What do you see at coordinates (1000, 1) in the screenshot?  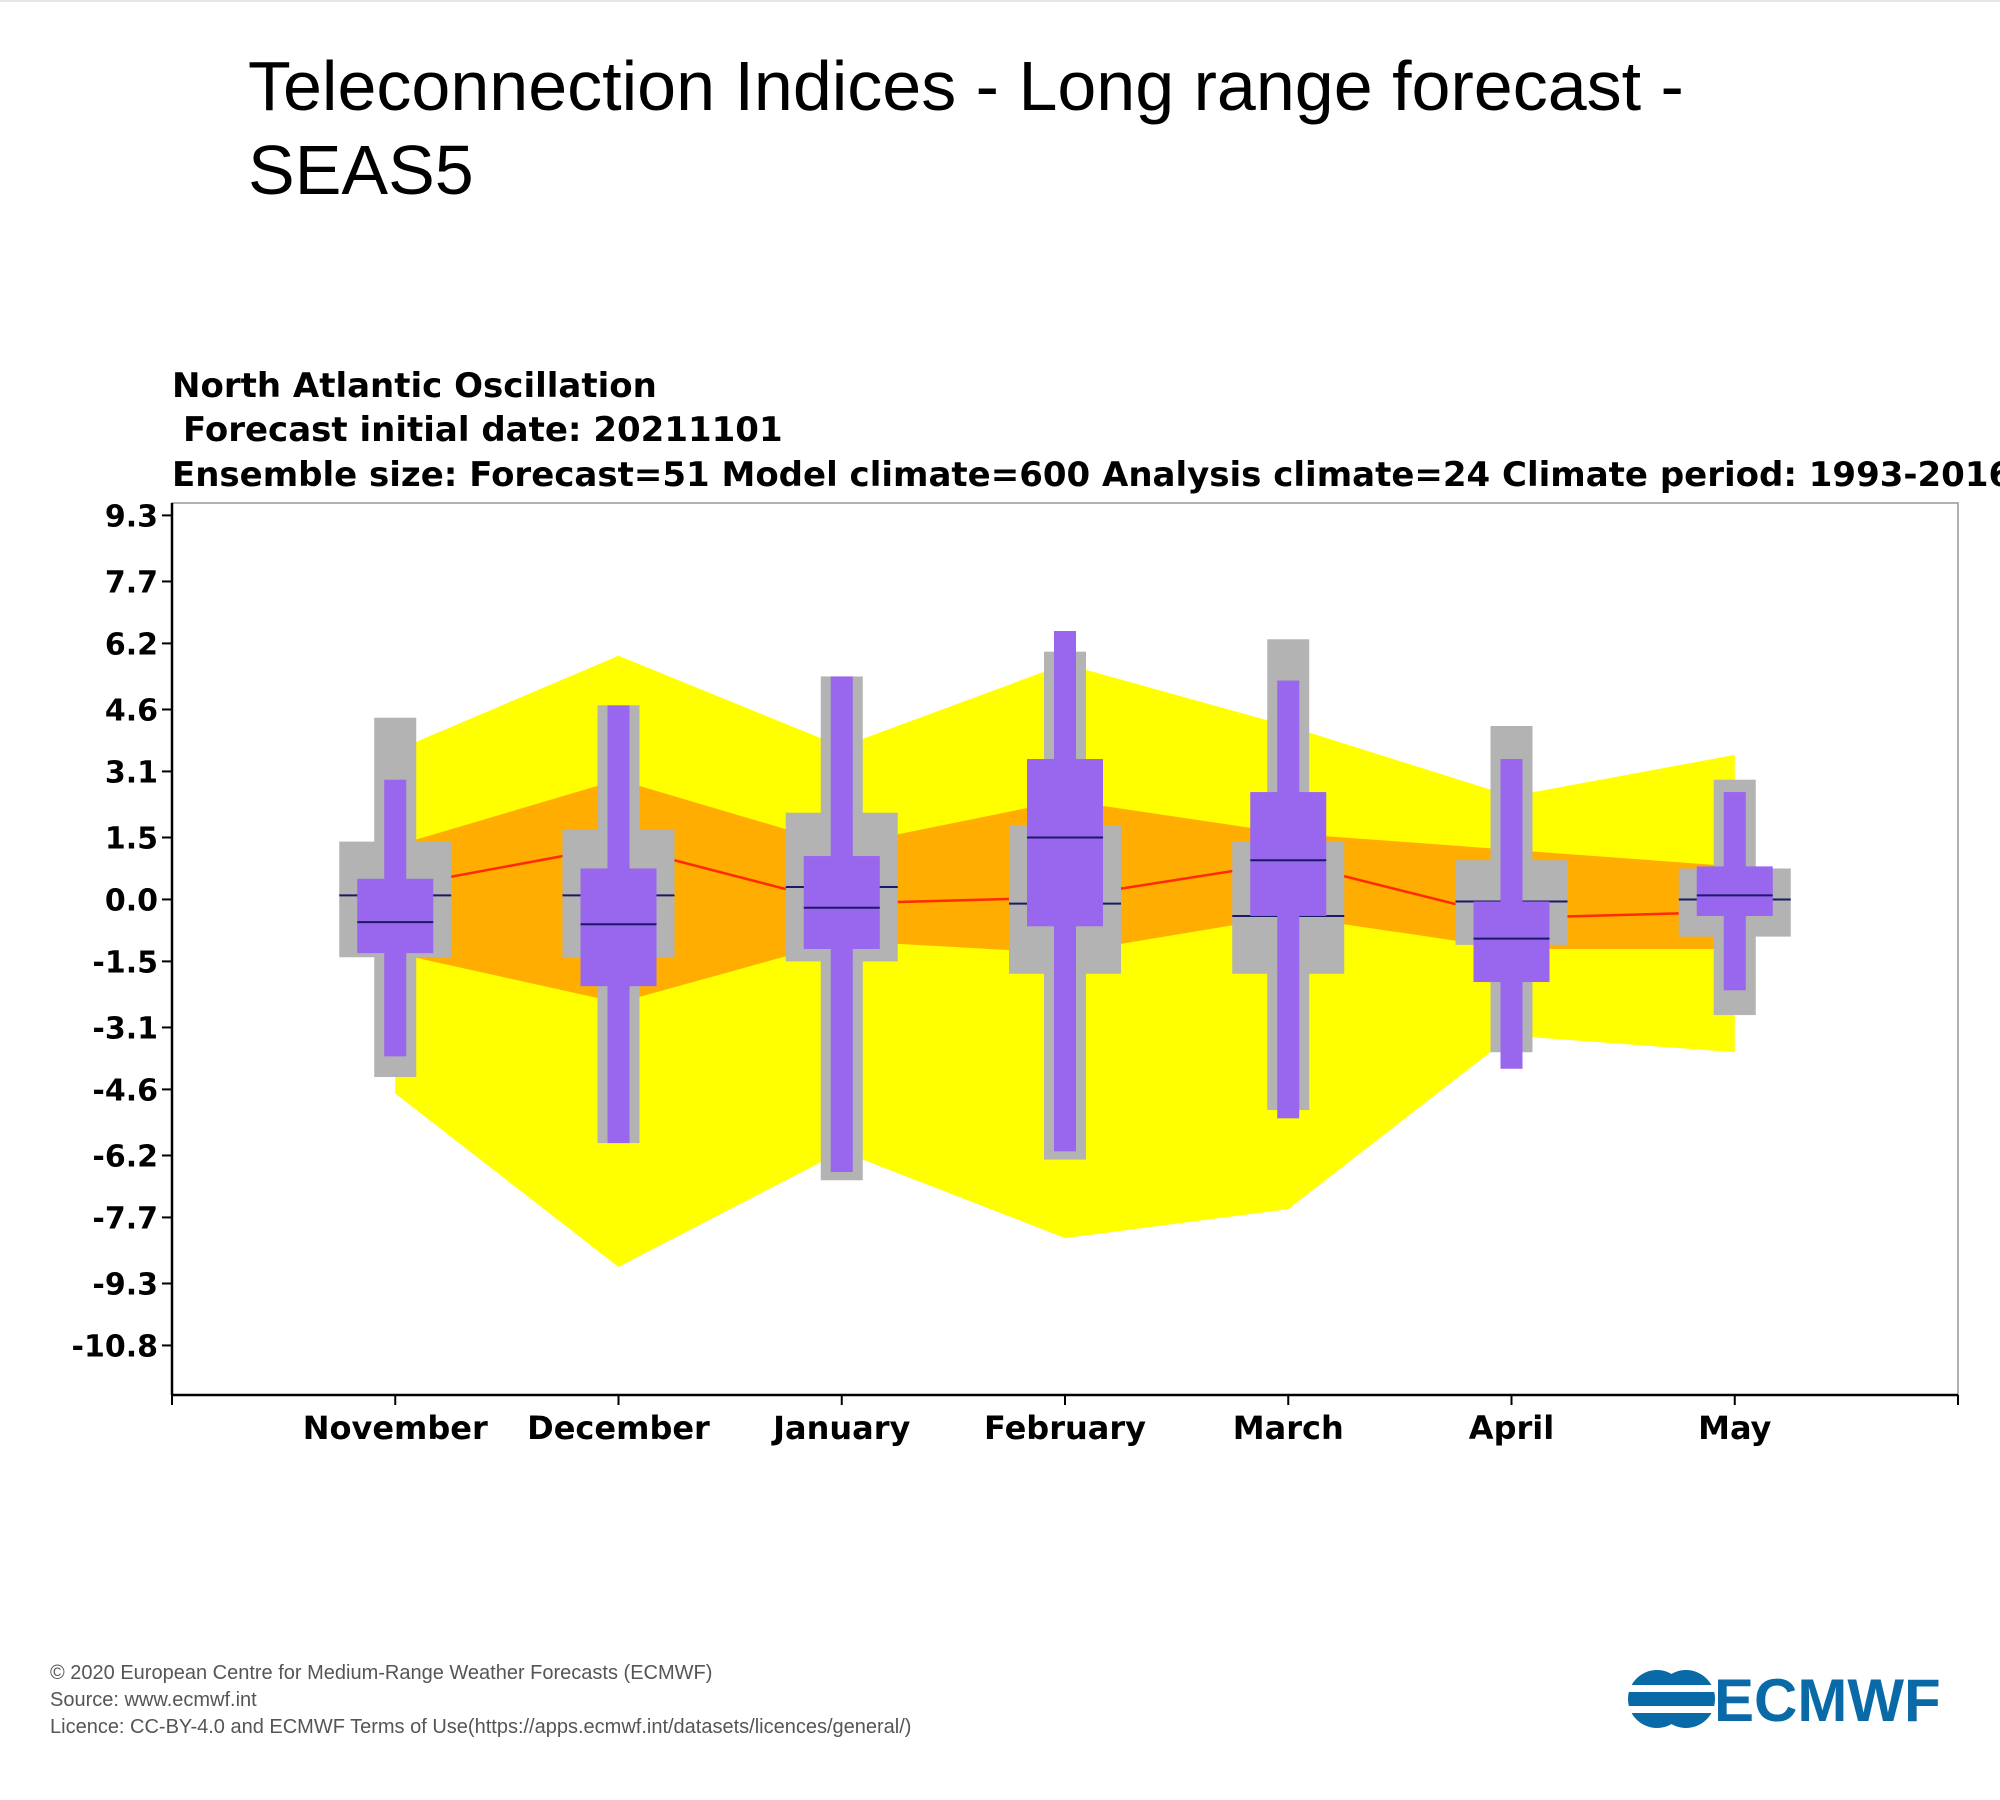 I see `top-border` at bounding box center [1000, 1].